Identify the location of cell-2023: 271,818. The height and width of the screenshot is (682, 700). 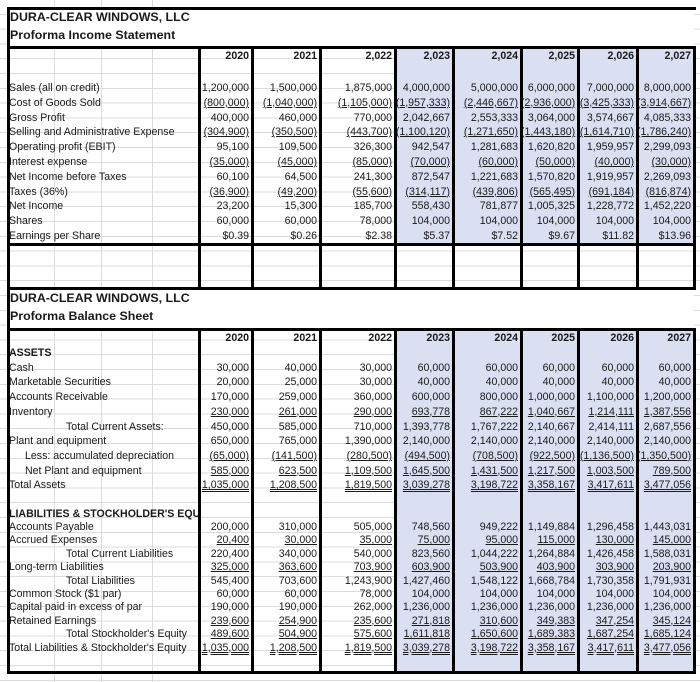
(430, 620).